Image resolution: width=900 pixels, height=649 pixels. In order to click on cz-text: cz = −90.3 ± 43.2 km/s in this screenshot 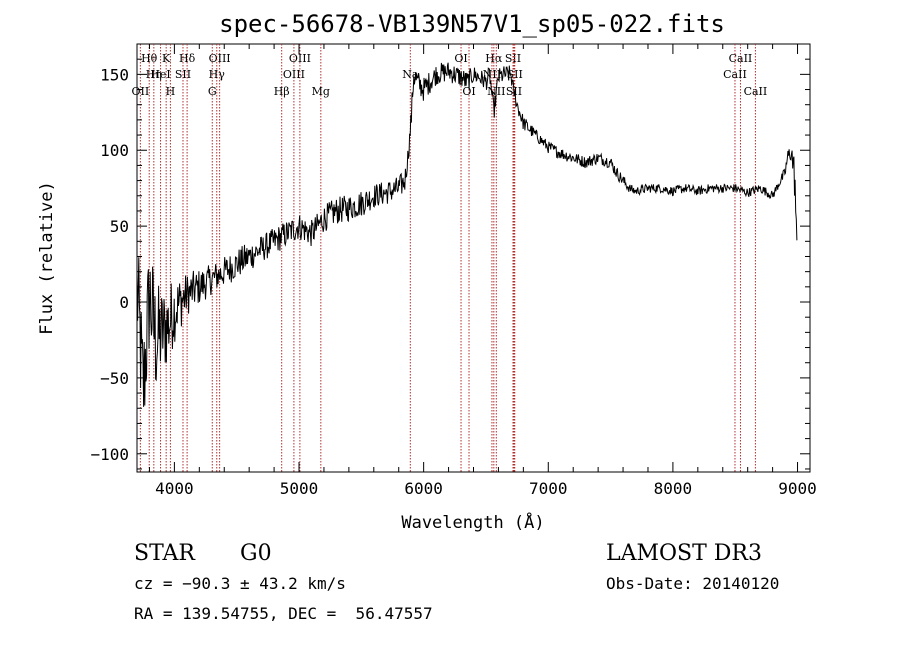, I will do `click(240, 583)`.